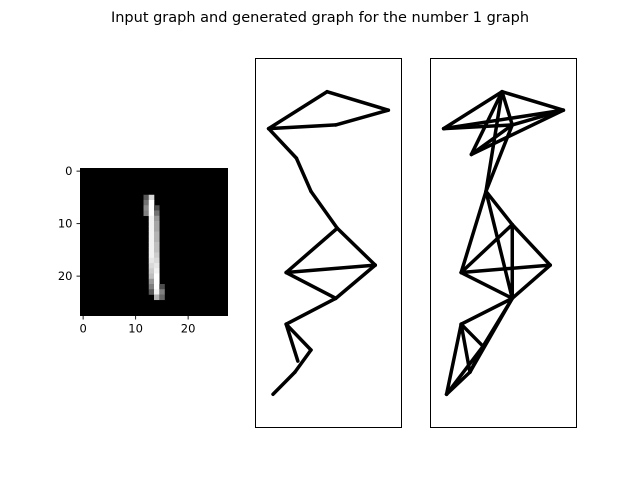 The image size is (640, 480). I want to click on x-tick-label: 0, so click(82, 329).